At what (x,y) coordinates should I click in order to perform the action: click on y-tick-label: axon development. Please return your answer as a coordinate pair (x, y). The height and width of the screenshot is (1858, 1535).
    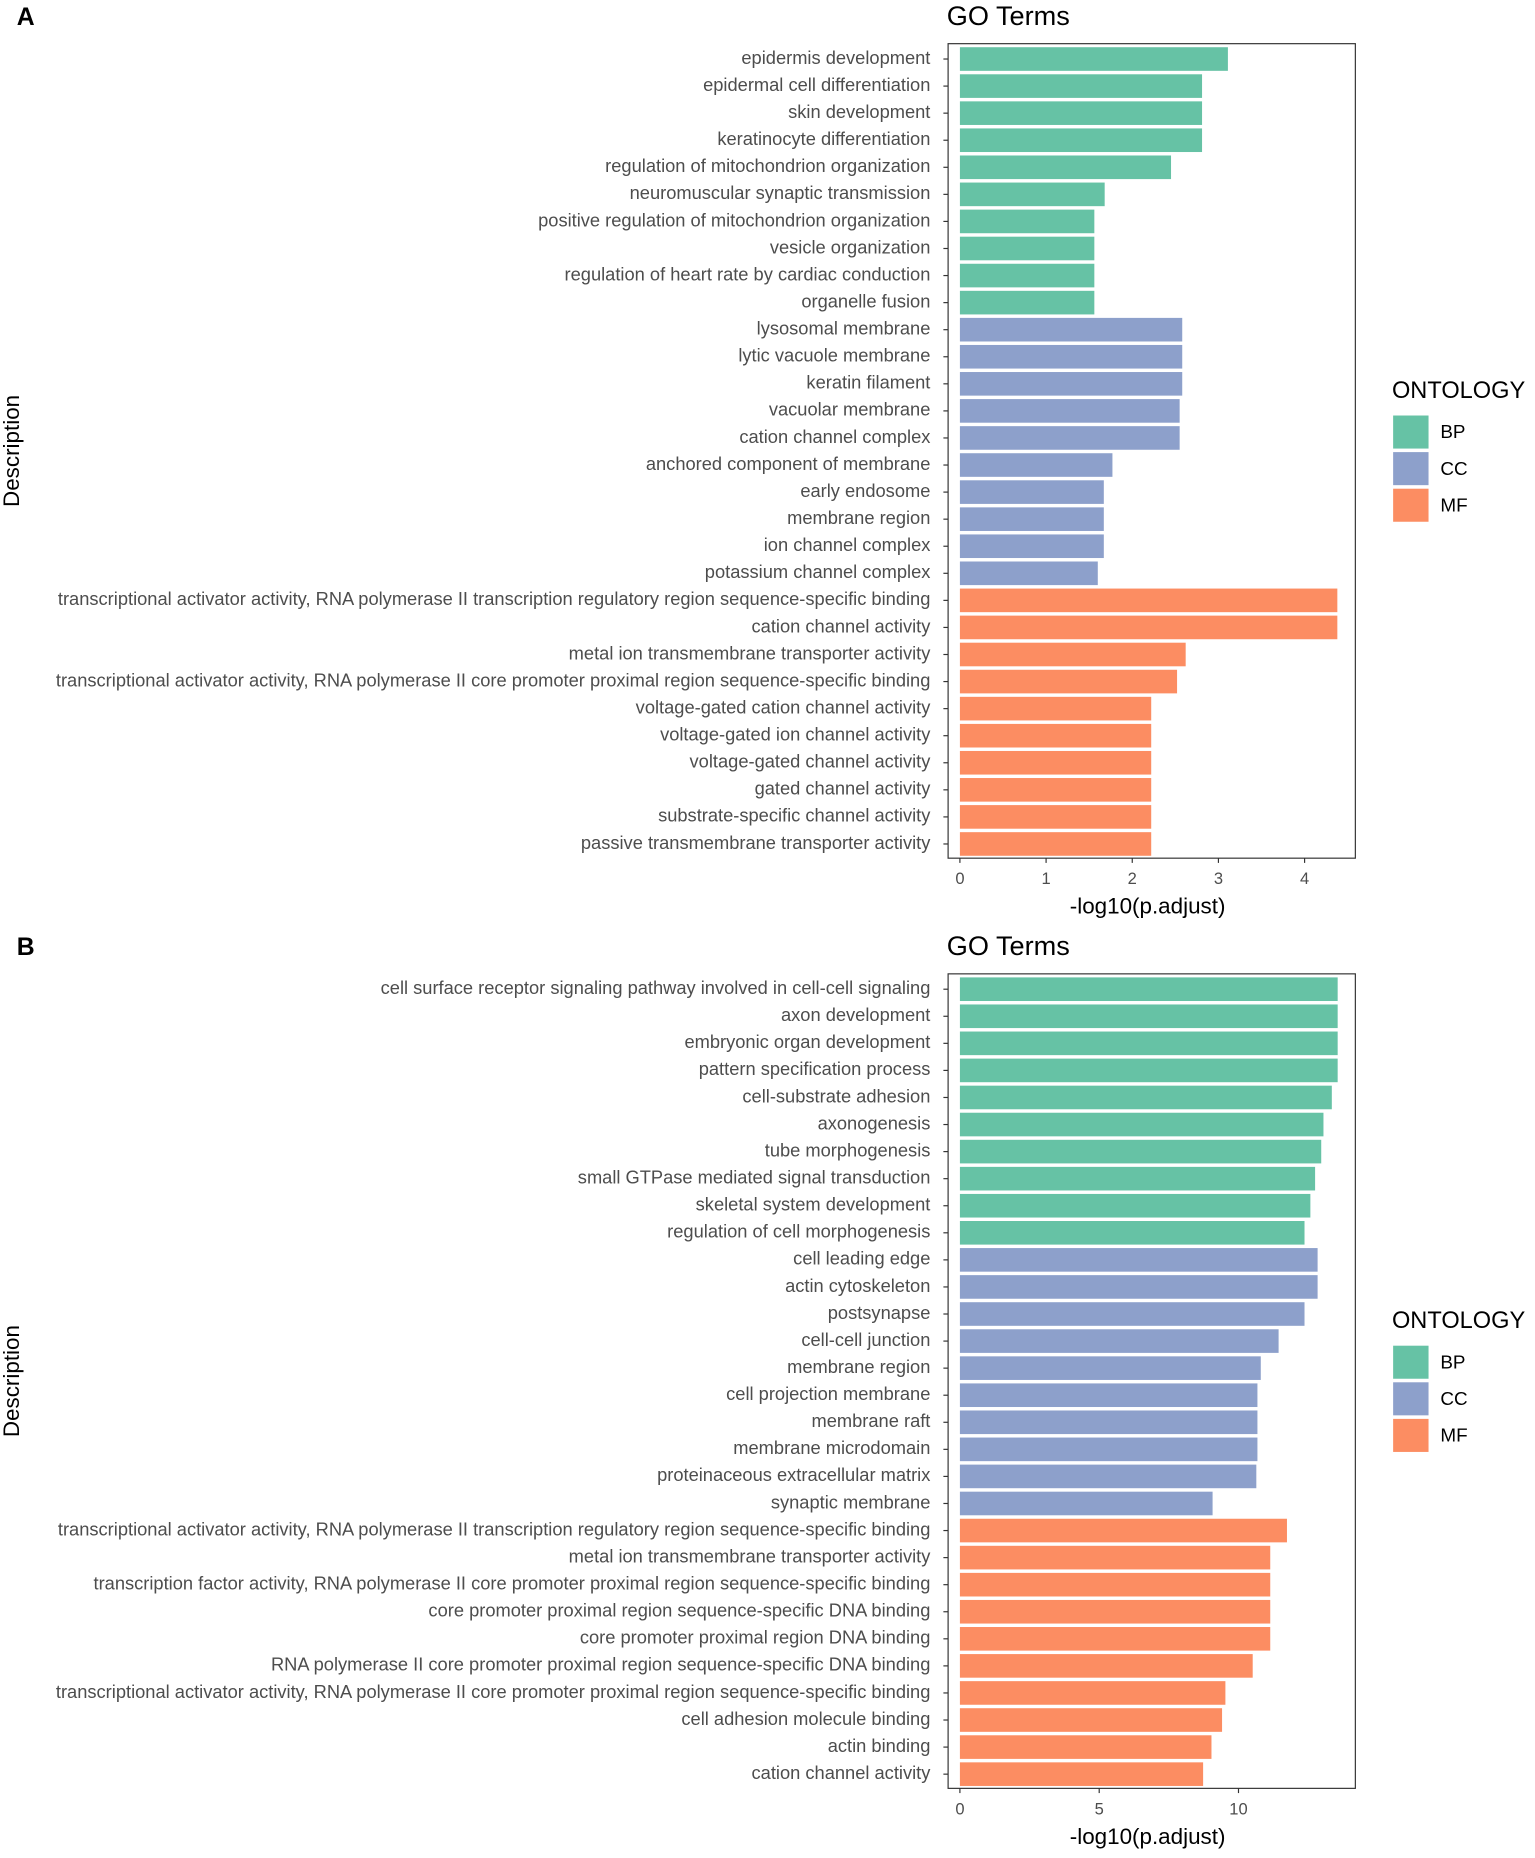
    Looking at the image, I should click on (855, 1014).